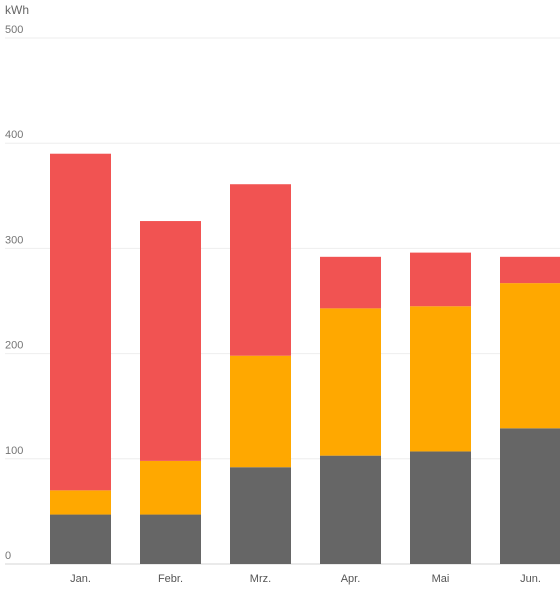  What do you see at coordinates (441, 579) in the screenshot?
I see `x-tick-label-mai: Mai` at bounding box center [441, 579].